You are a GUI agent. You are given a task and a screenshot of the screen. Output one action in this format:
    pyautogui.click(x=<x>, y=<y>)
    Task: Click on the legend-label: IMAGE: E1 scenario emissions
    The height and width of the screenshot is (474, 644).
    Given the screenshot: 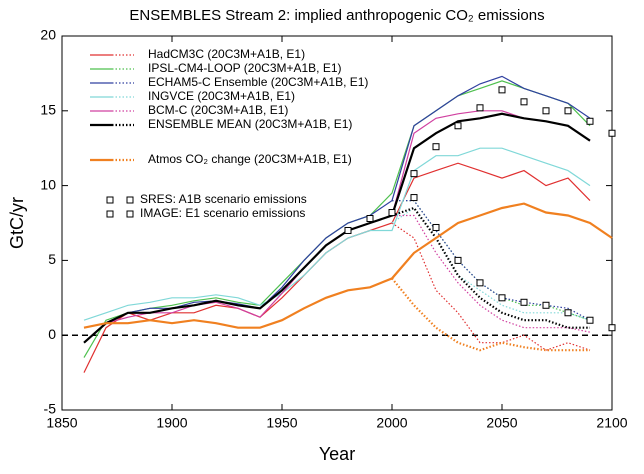 What is the action you would take?
    pyautogui.click(x=222, y=213)
    